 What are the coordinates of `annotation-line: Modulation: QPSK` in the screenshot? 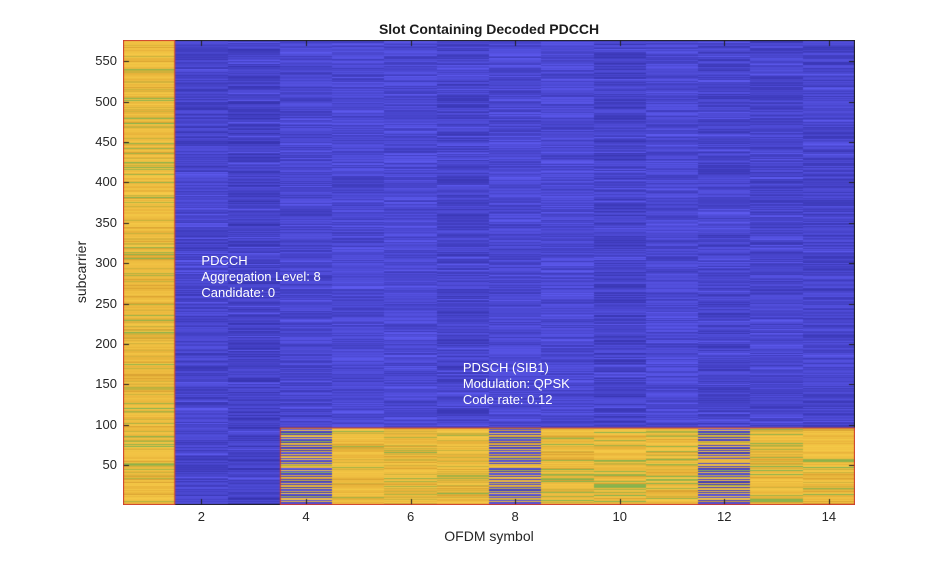 It's located at (516, 384).